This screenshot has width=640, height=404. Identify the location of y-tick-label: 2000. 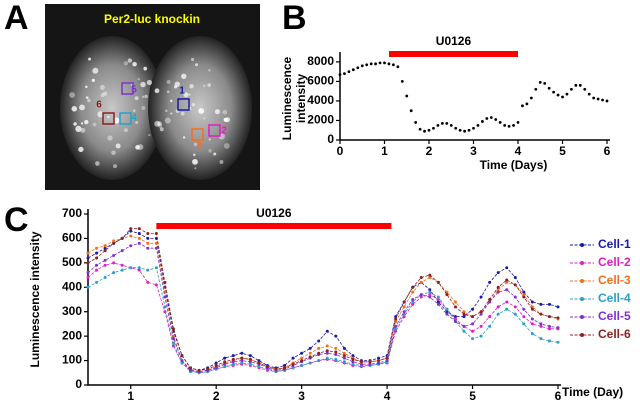
(320, 120).